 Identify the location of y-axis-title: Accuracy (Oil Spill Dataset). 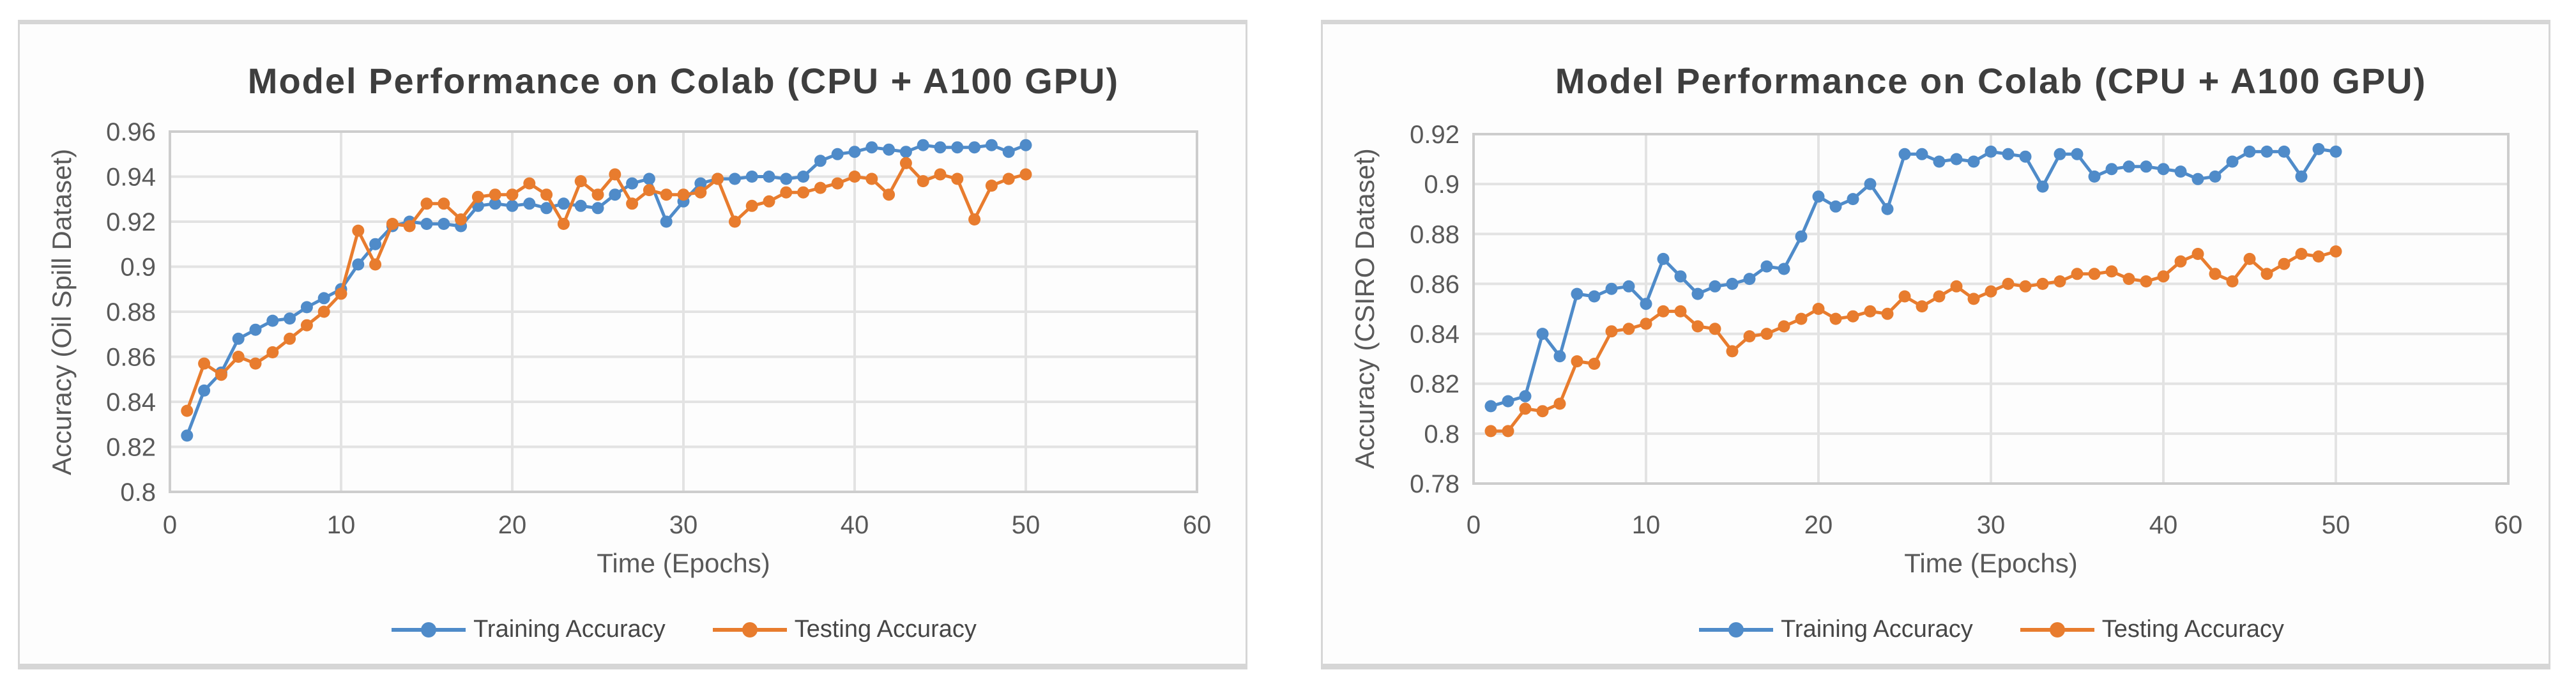
(62, 311).